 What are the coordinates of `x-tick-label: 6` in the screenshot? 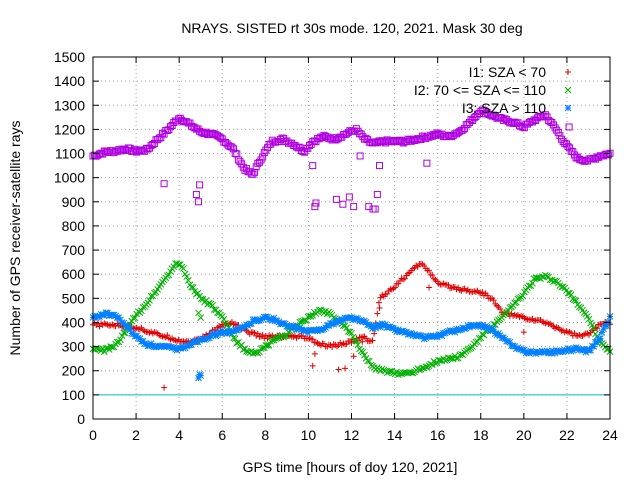 It's located at (222, 435).